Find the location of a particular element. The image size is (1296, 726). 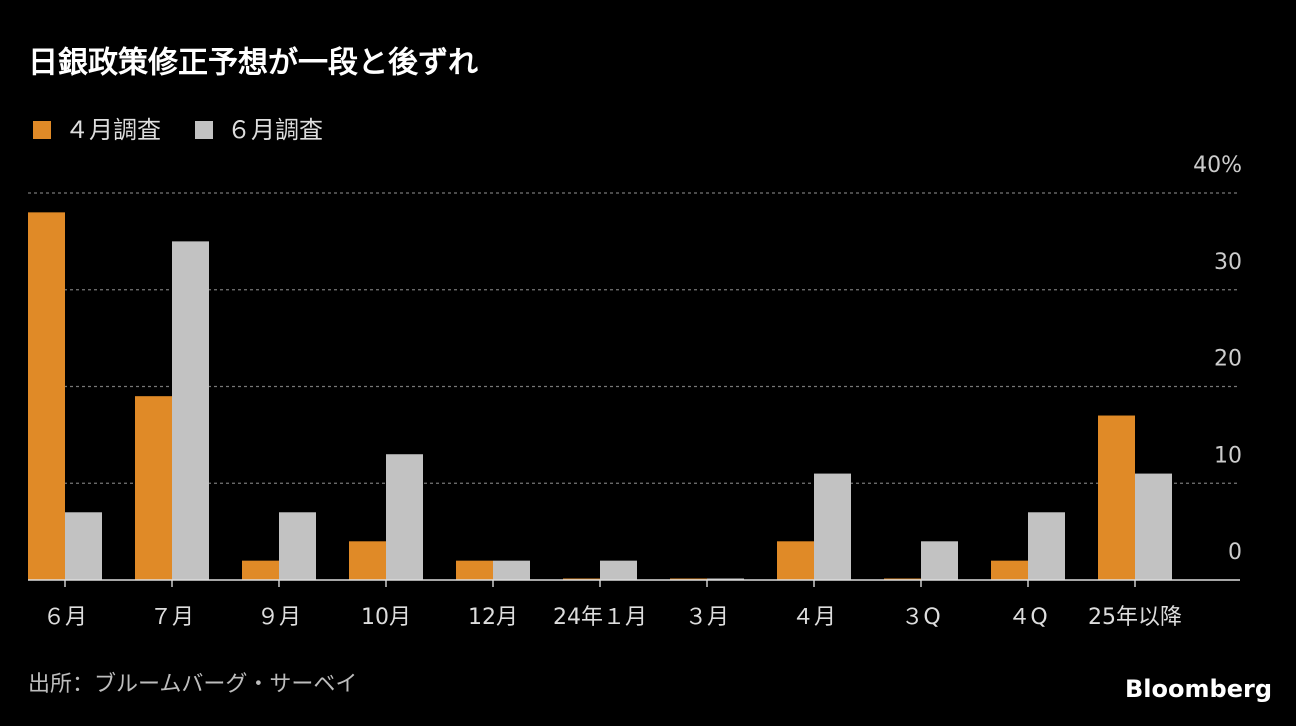

x-tick-label: ３Q is located at coordinates (920, 617).